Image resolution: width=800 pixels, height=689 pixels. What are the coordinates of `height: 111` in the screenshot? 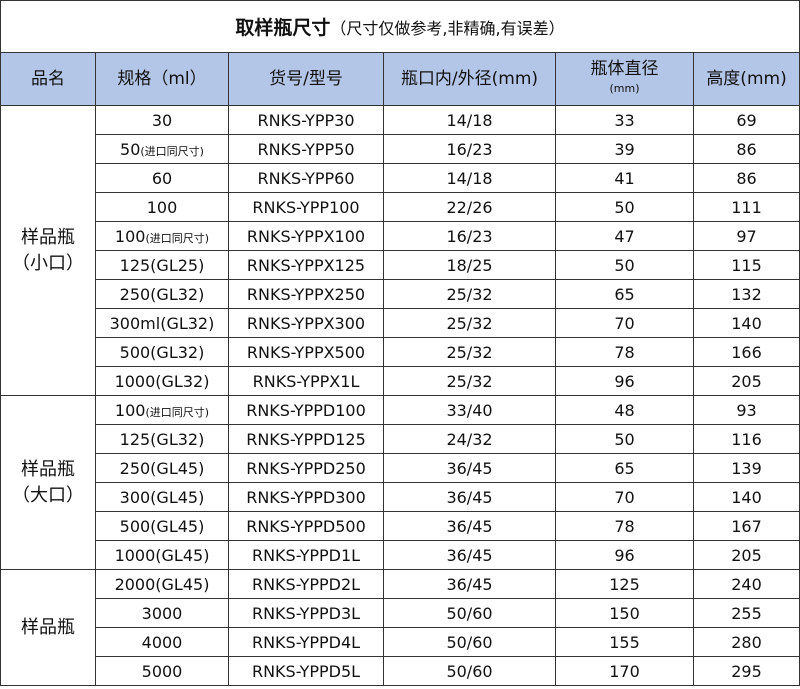 It's located at (746, 207).